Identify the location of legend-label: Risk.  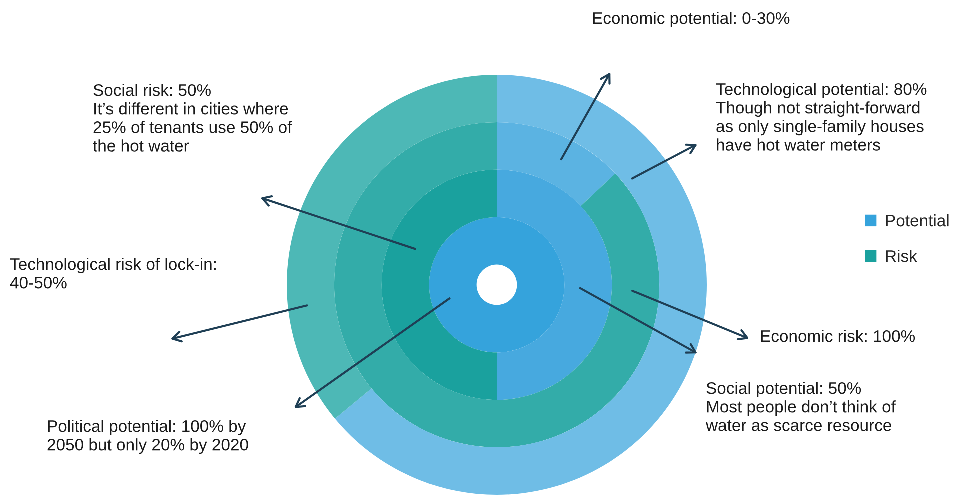
(902, 256).